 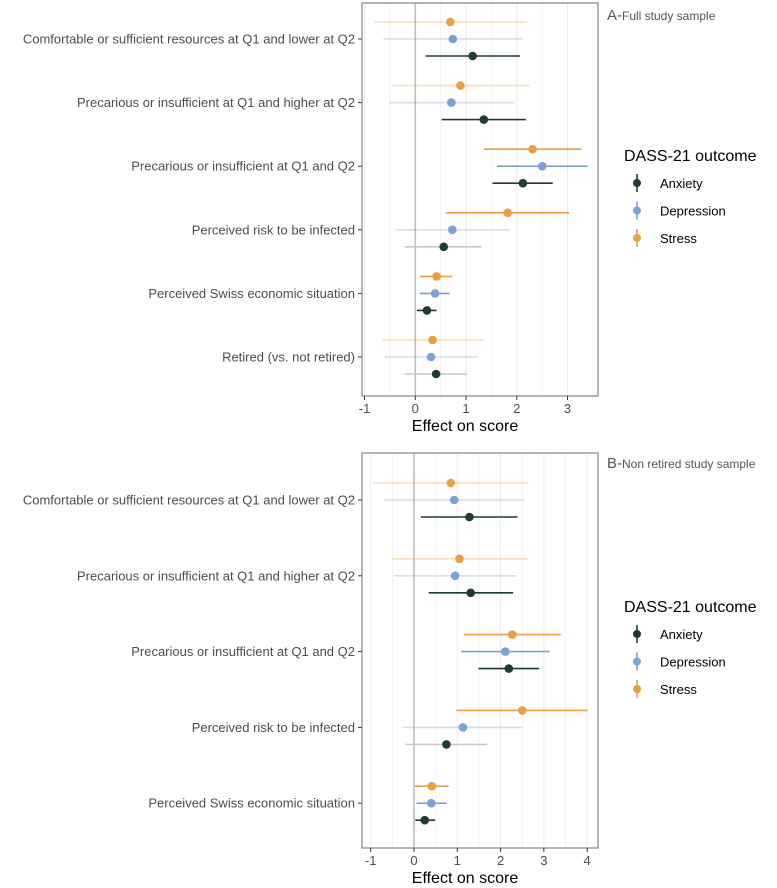 What do you see at coordinates (689, 464) in the screenshot?
I see `panel-title-text: Non retired study sample` at bounding box center [689, 464].